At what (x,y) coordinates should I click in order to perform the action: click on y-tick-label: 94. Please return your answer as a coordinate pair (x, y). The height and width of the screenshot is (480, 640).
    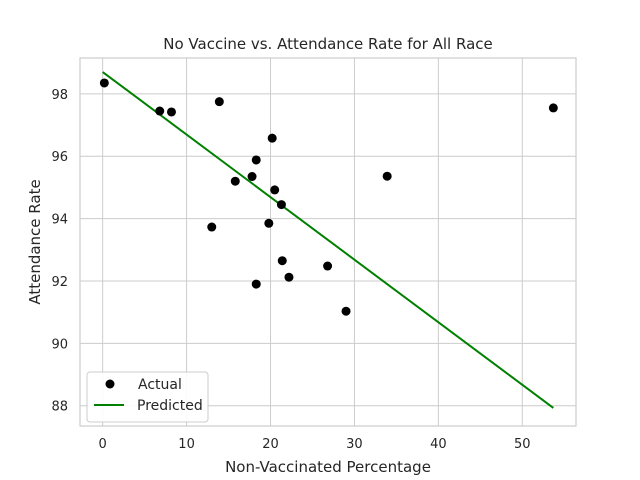
    Looking at the image, I should click on (59, 220).